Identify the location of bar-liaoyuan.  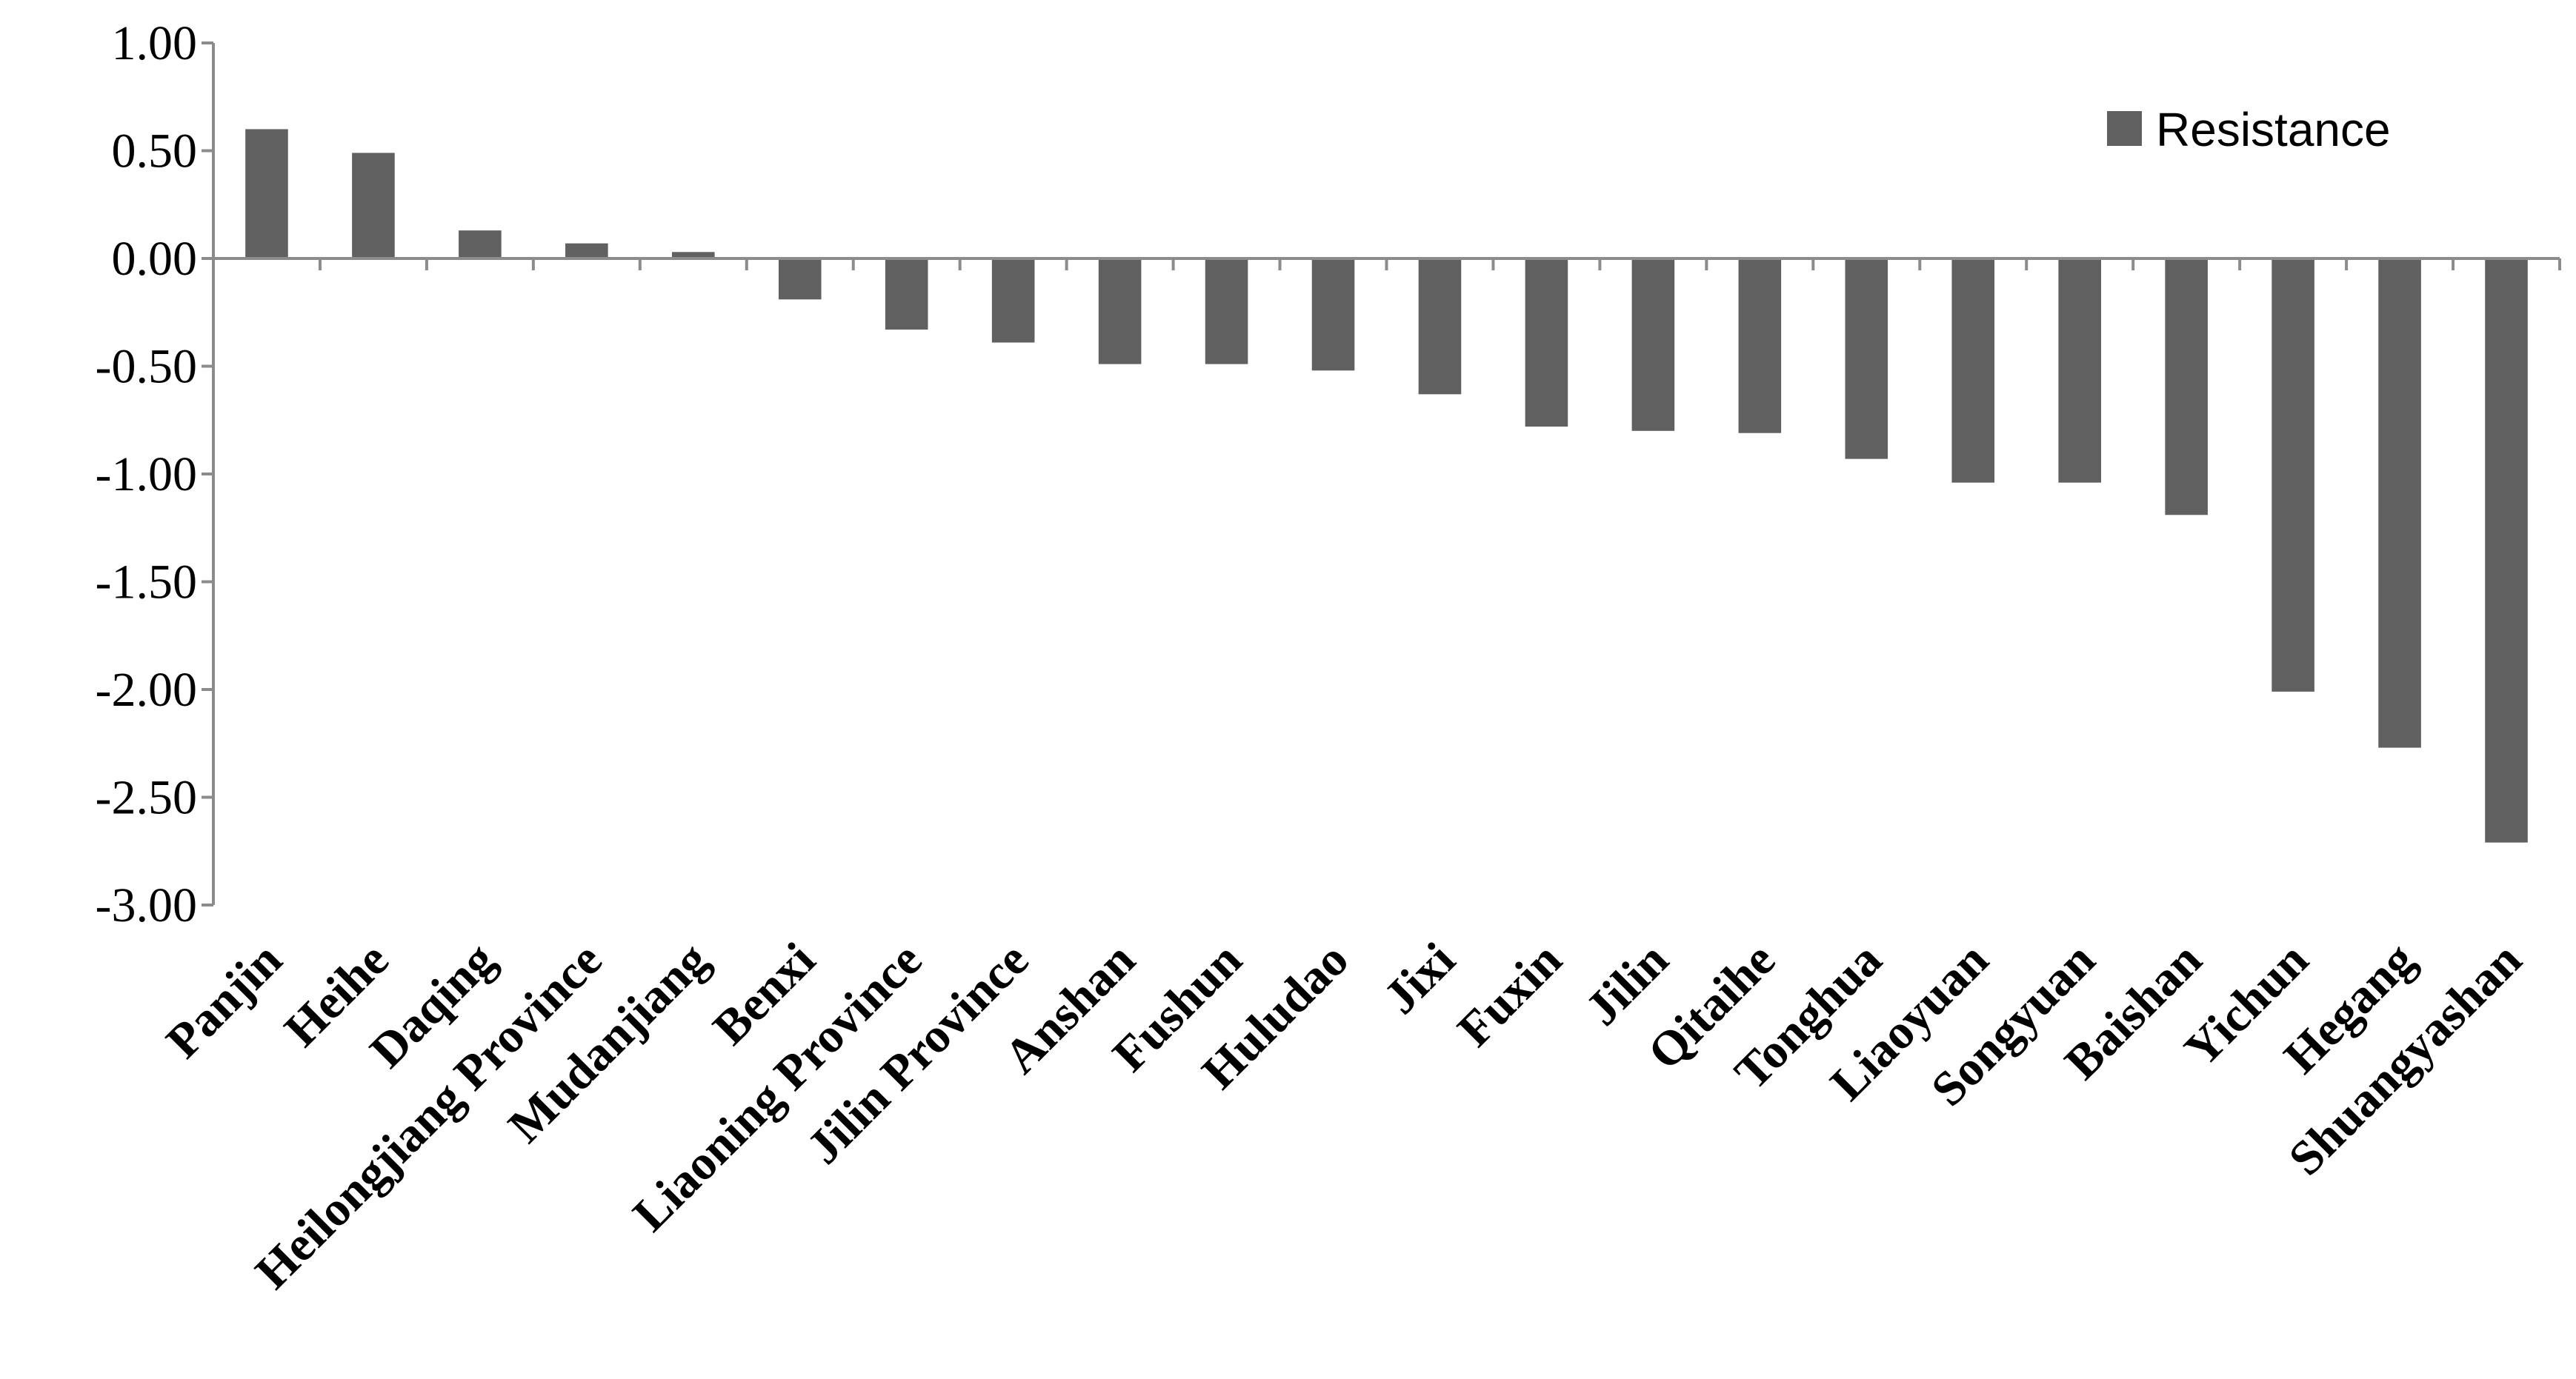
(1973, 370).